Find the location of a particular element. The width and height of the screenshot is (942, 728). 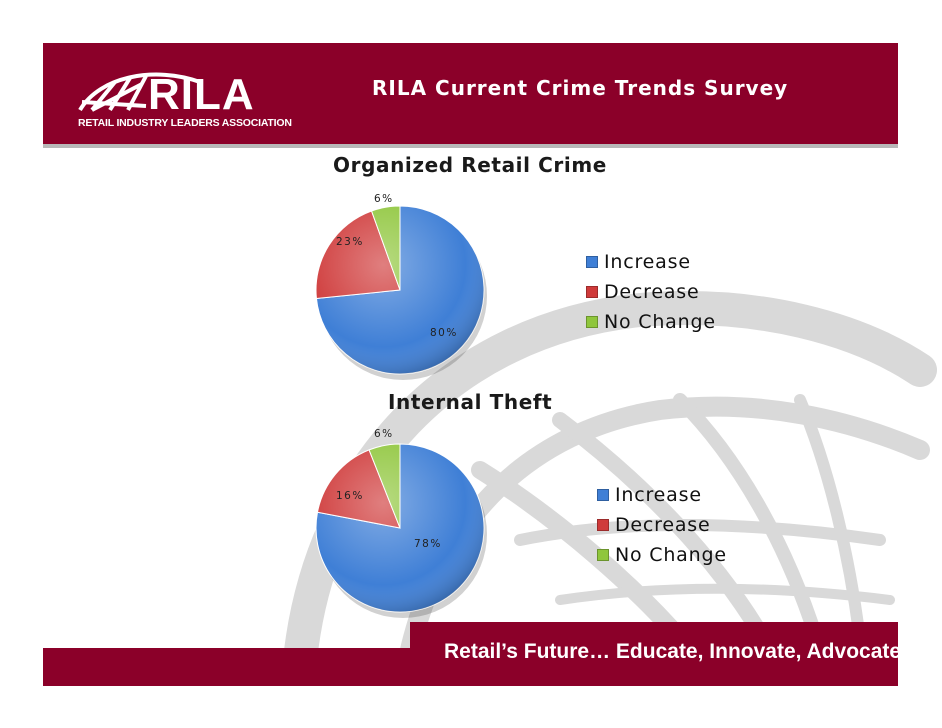

legend-organized-retail-crime: Increase Decrease No Change is located at coordinates (651, 292).